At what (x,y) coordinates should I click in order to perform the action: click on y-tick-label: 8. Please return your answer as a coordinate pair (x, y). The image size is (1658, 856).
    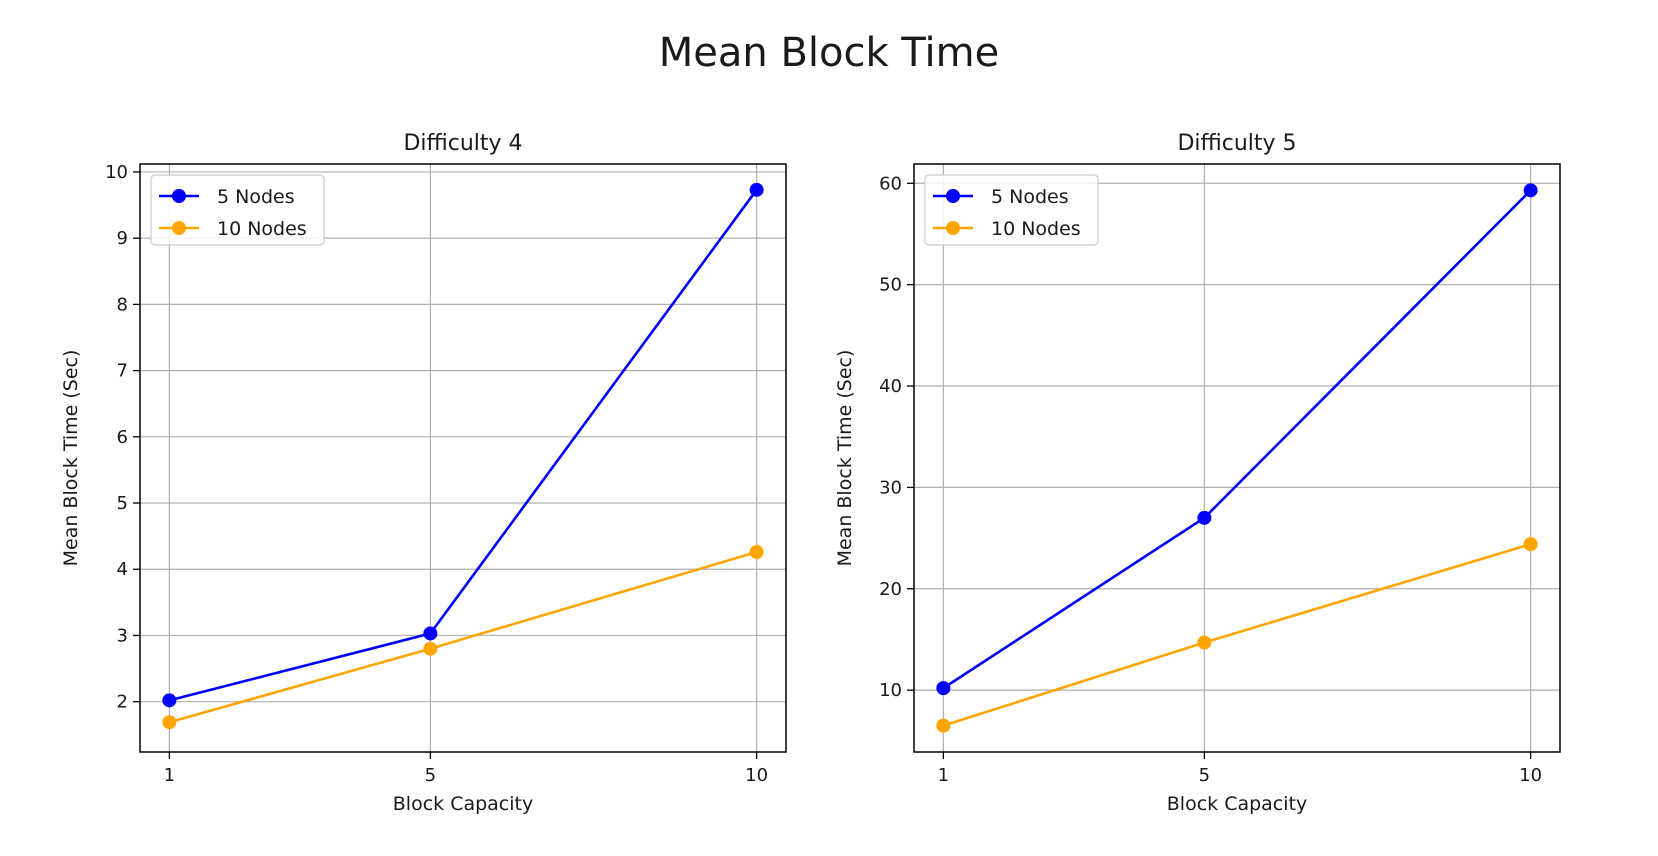
    Looking at the image, I should click on (122, 304).